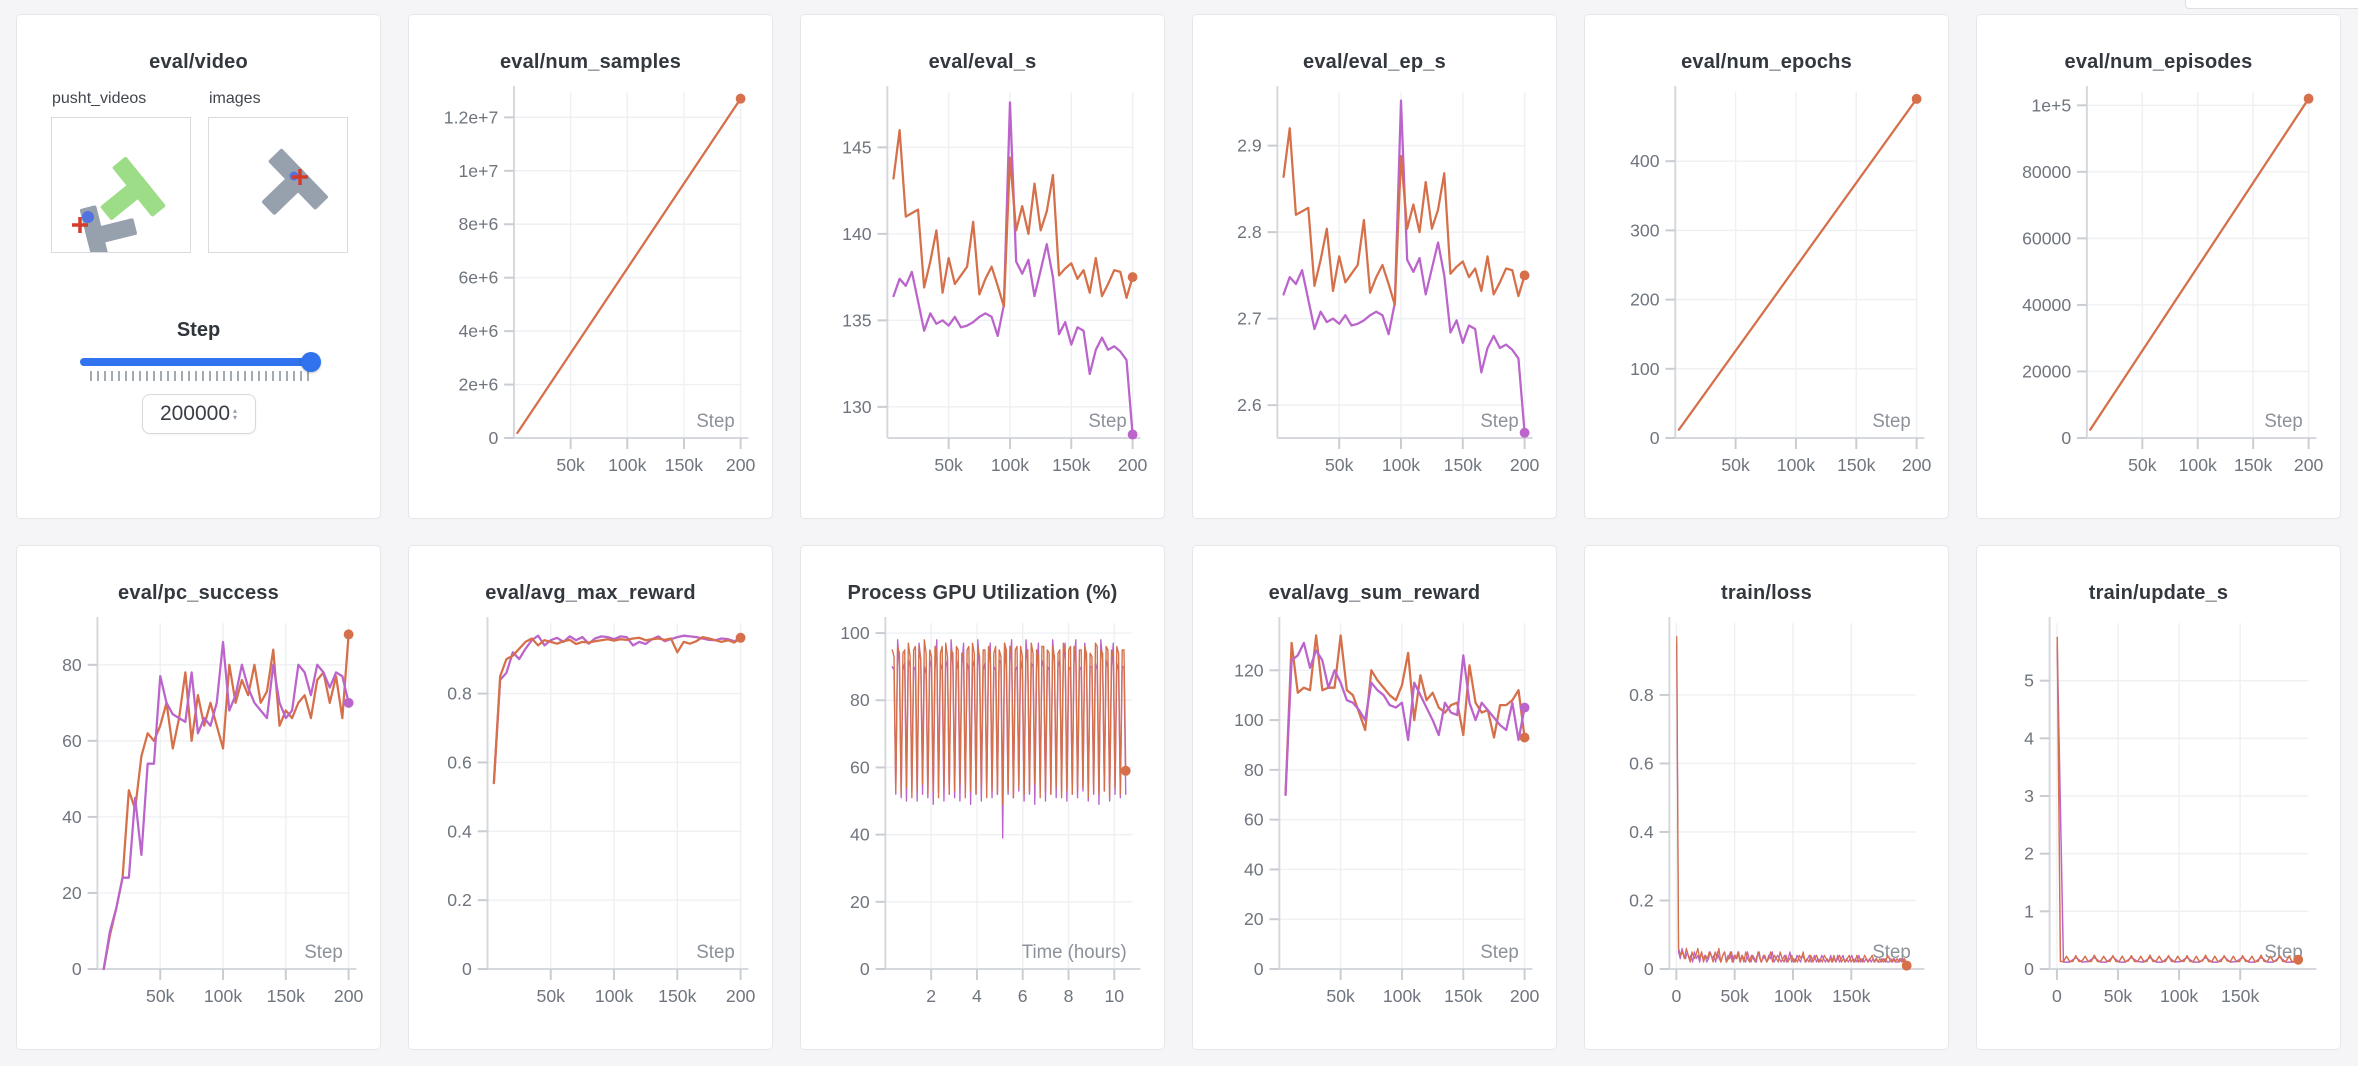 This screenshot has height=1066, width=2358. What do you see at coordinates (72, 741) in the screenshot?
I see `y-tick-label: 60` at bounding box center [72, 741].